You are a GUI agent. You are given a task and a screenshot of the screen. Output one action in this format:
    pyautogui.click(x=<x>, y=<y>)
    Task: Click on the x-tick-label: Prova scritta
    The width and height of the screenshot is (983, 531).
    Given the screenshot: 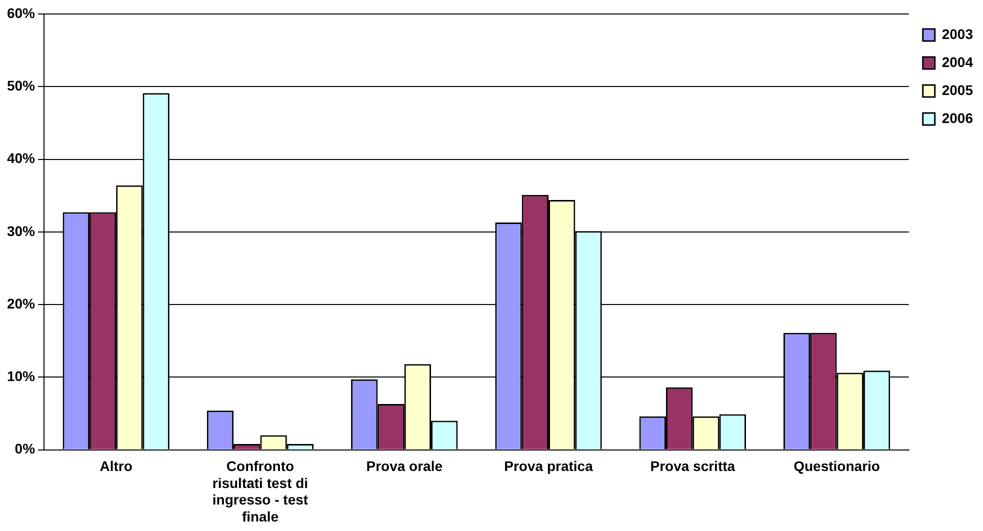 What is the action you would take?
    pyautogui.click(x=693, y=466)
    